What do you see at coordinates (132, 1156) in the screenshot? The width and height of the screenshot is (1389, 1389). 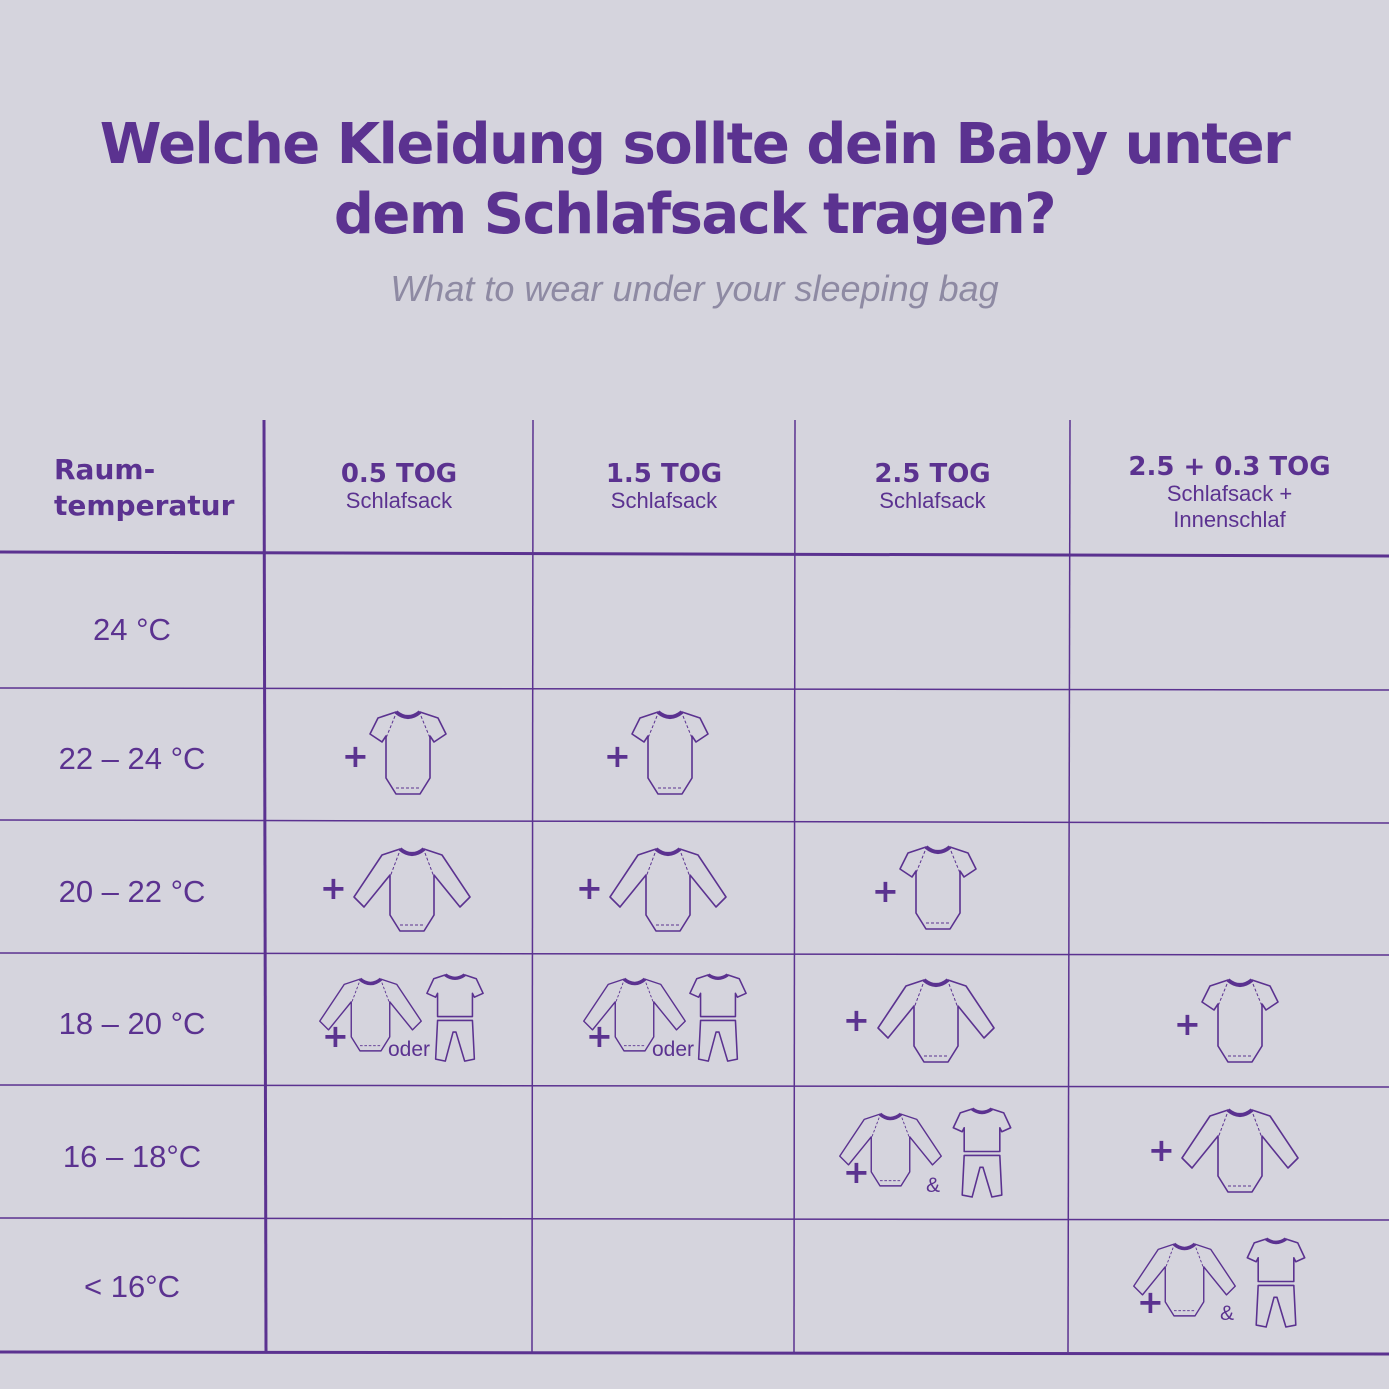 I see `row-temp-5: 16 – 18°C` at bounding box center [132, 1156].